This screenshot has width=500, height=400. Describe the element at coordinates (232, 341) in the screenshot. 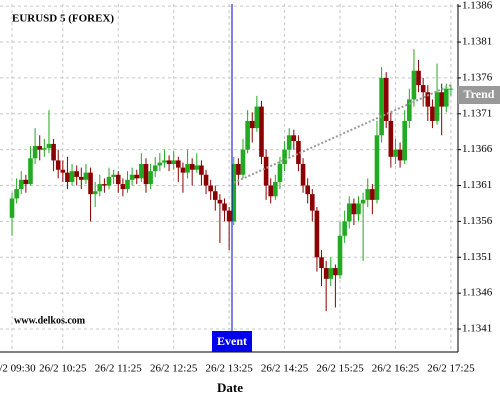

I see `event-box` at that location.